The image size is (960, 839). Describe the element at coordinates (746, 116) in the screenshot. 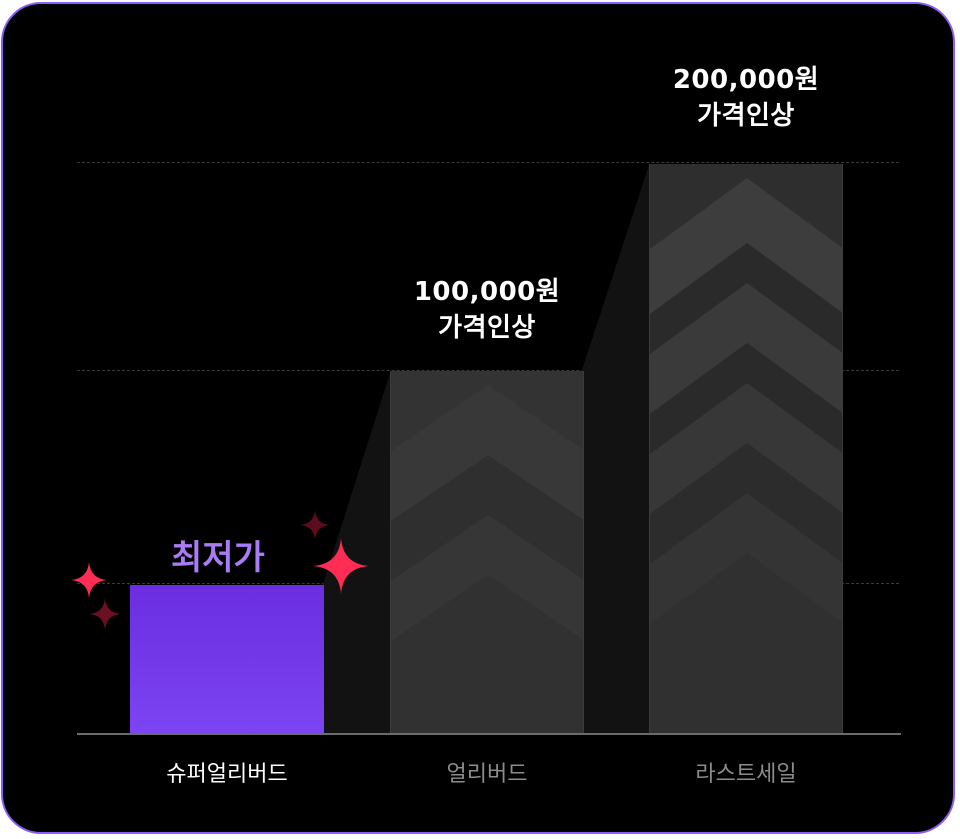

I see `bar3-note: 가격인상` at that location.